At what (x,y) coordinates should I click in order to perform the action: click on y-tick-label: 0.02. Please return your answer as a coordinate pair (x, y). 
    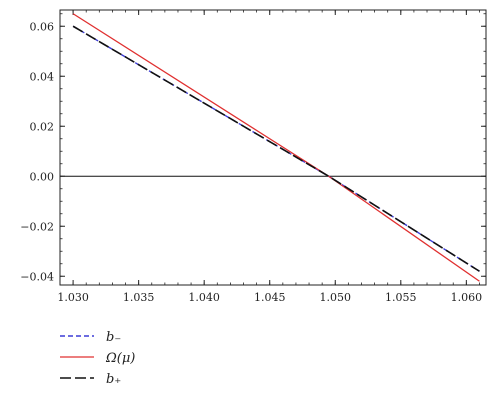
    Looking at the image, I should click on (42, 126).